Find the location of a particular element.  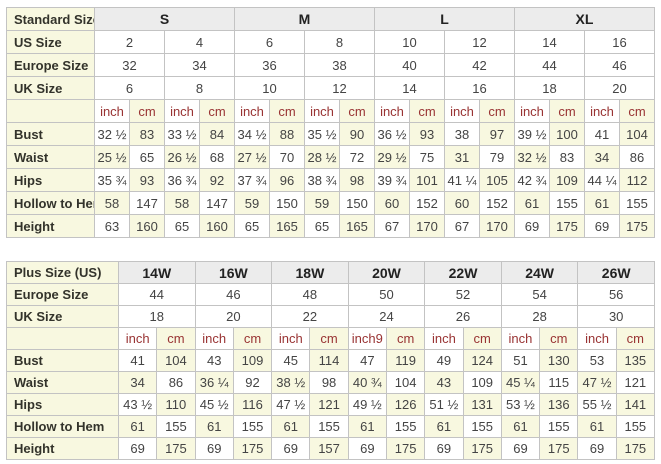

measurement-value-cell: 136 is located at coordinates (559, 404).